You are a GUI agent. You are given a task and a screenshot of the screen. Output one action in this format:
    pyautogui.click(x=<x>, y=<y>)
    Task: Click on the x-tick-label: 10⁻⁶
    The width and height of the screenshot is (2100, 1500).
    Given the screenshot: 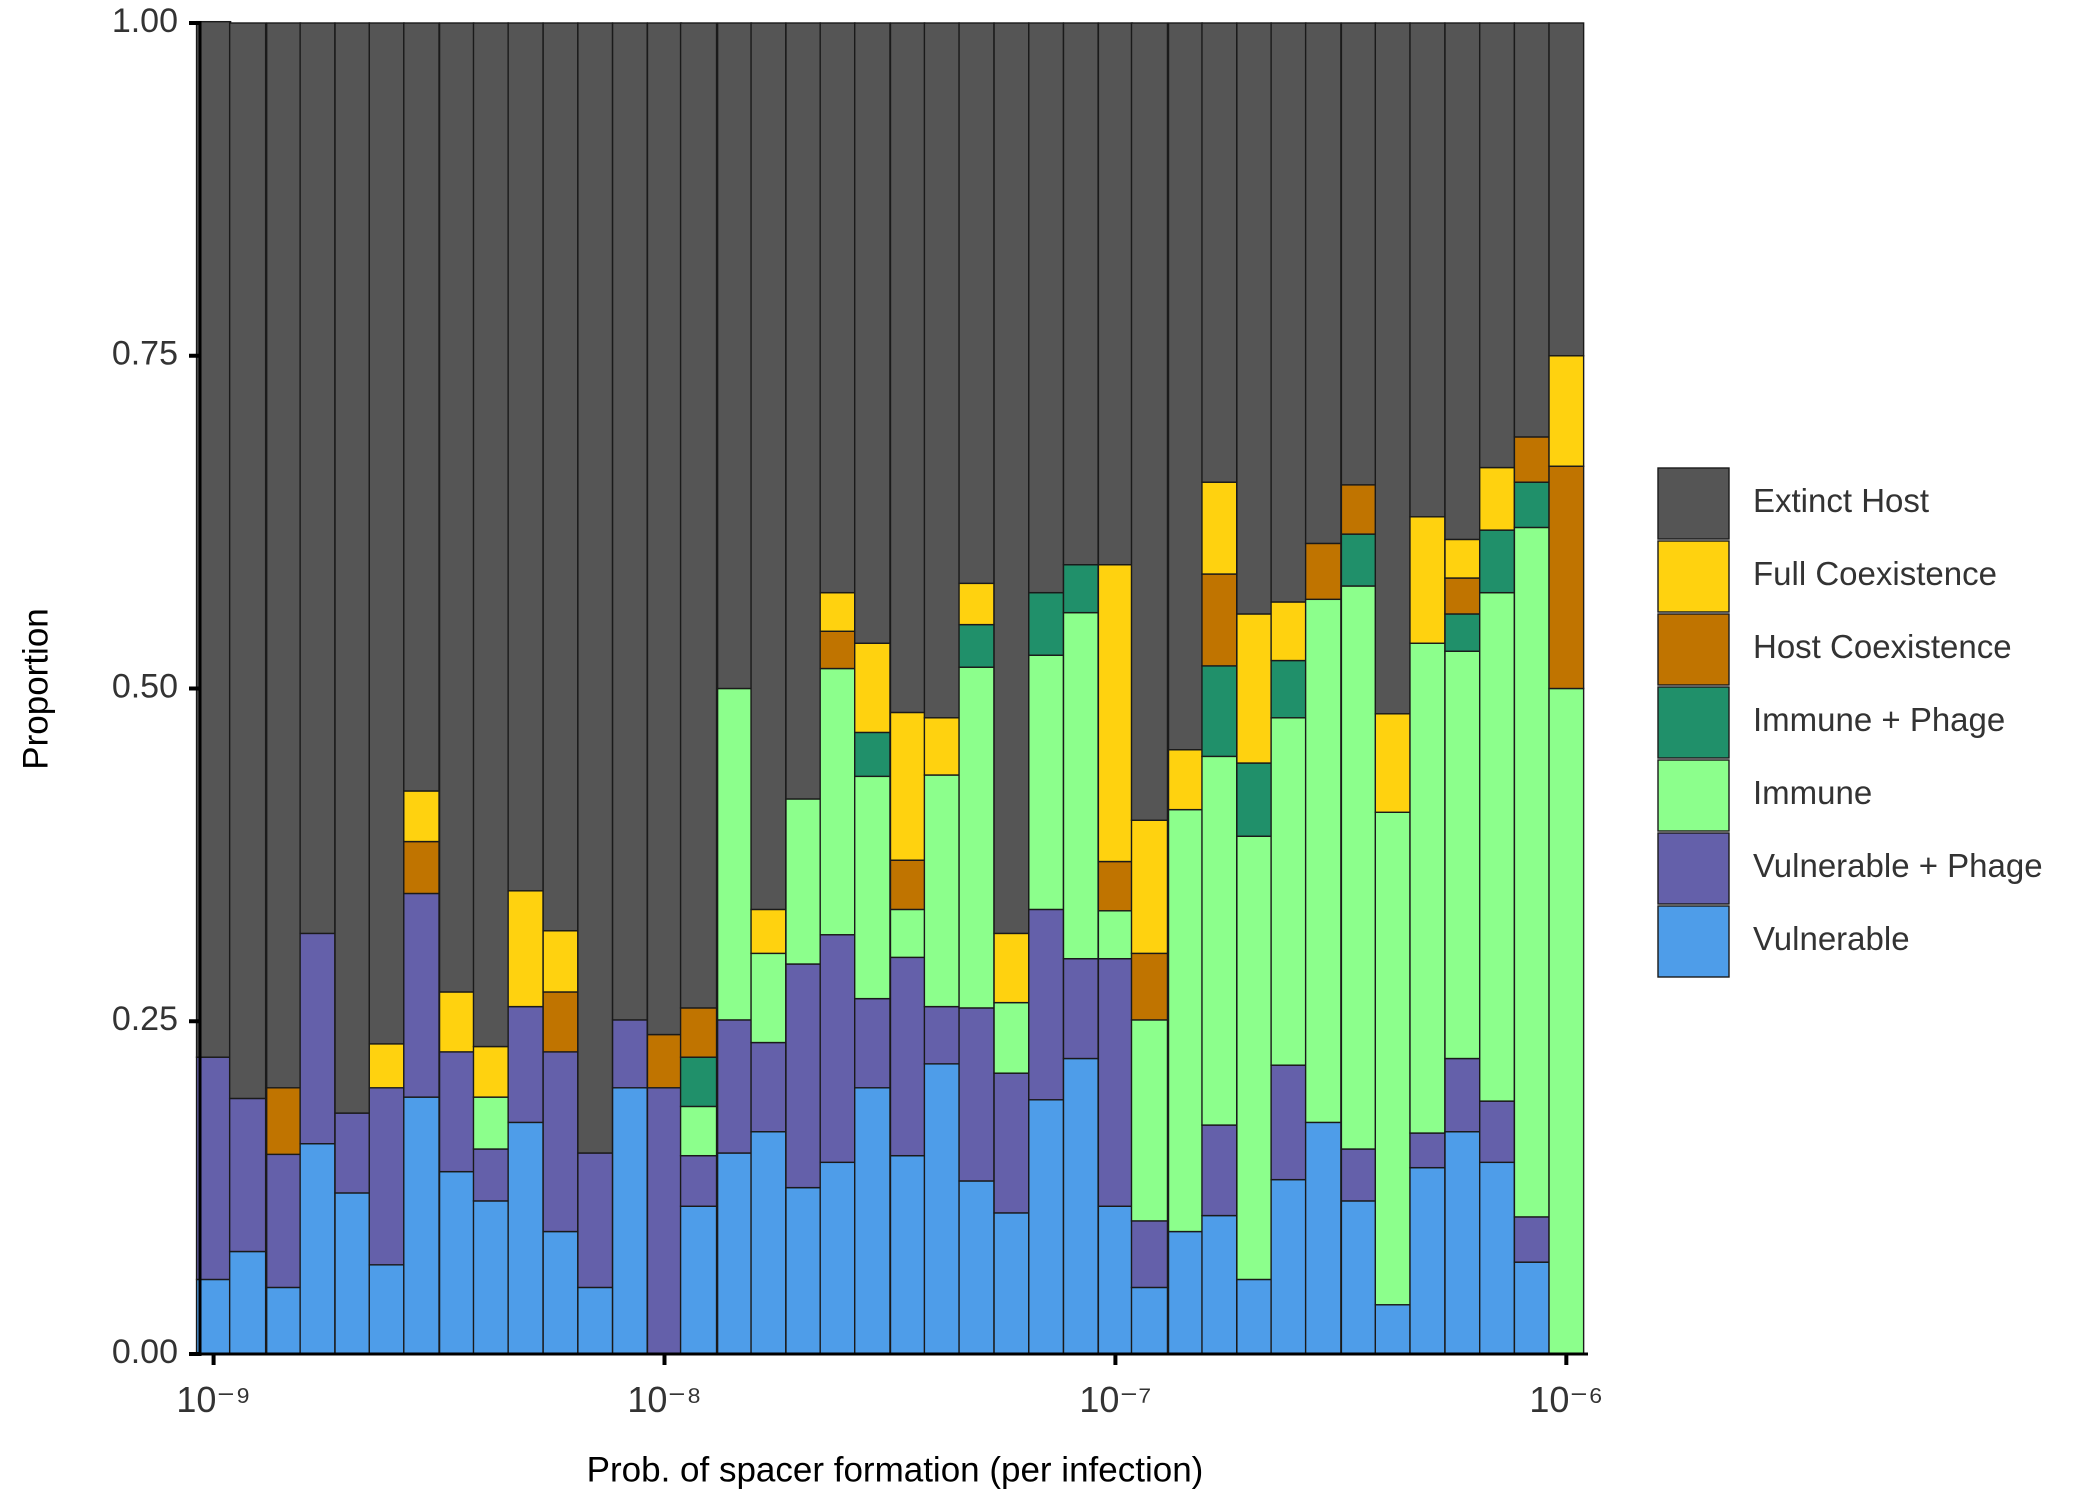 What is the action you would take?
    pyautogui.click(x=1566, y=1399)
    